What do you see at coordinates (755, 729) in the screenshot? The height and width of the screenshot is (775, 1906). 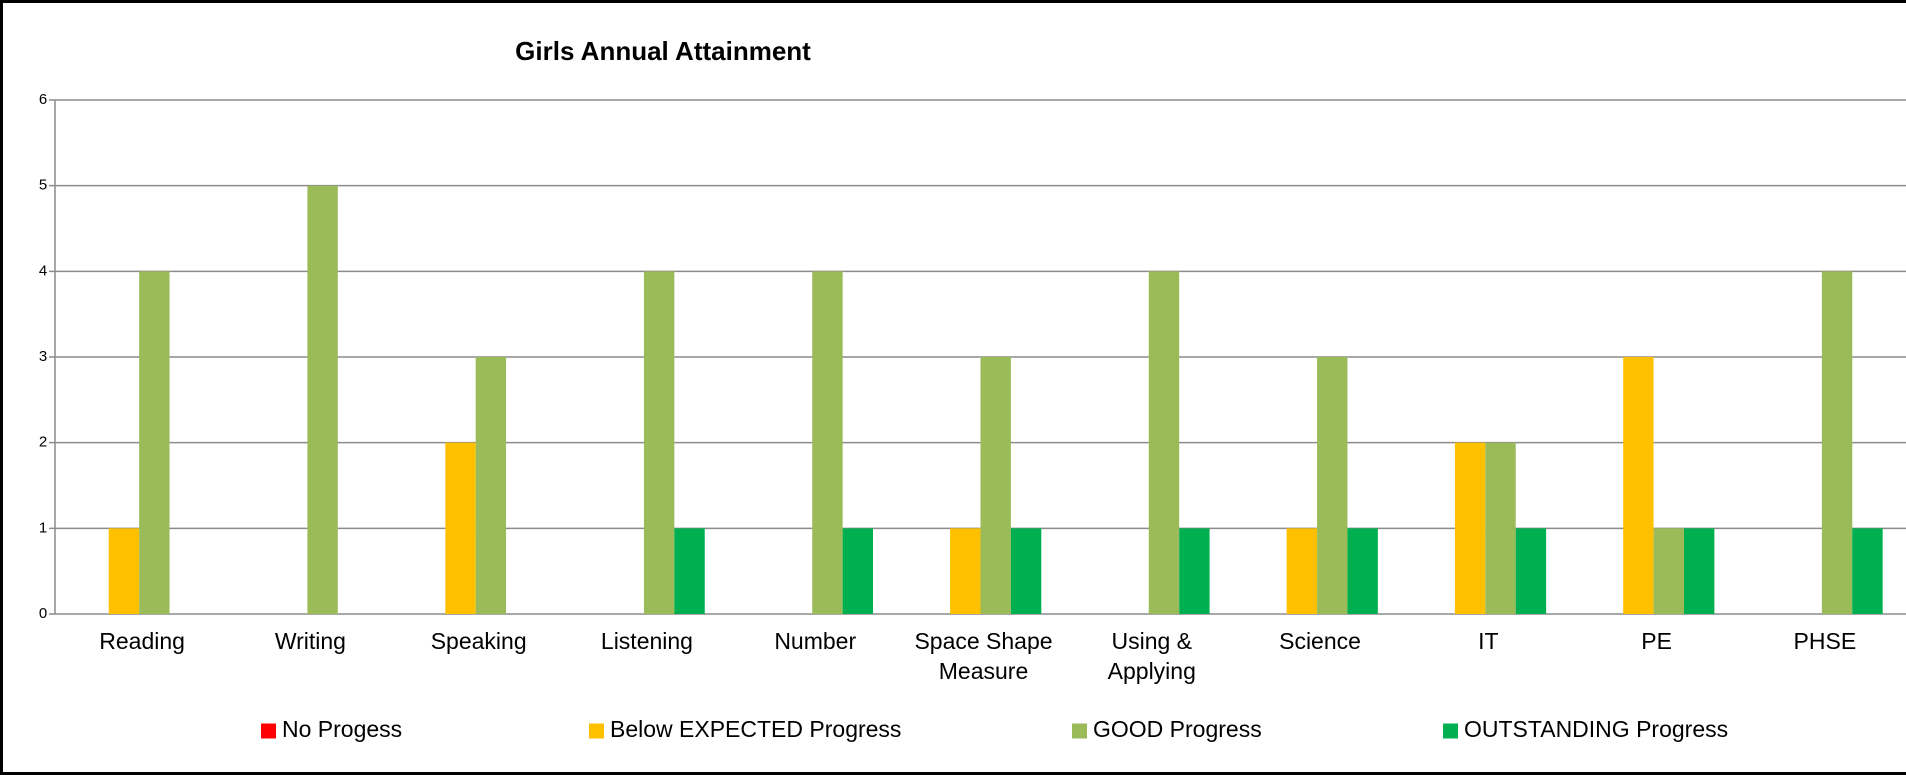 I see `legend-label: Below EXPECTED Progress` at bounding box center [755, 729].